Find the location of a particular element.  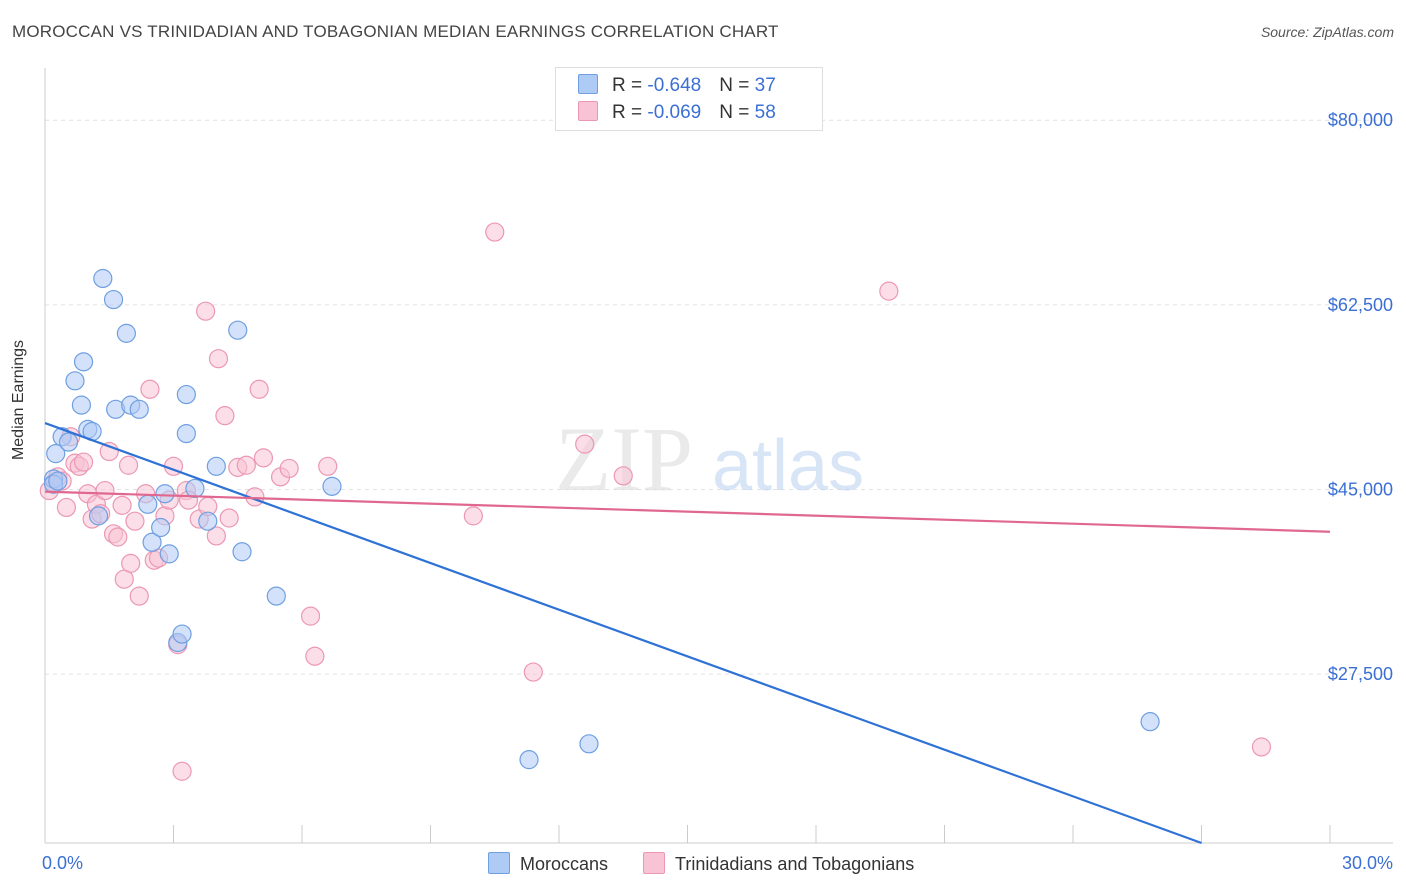

x-tick-label: 30.0% is located at coordinates (1367, 863).